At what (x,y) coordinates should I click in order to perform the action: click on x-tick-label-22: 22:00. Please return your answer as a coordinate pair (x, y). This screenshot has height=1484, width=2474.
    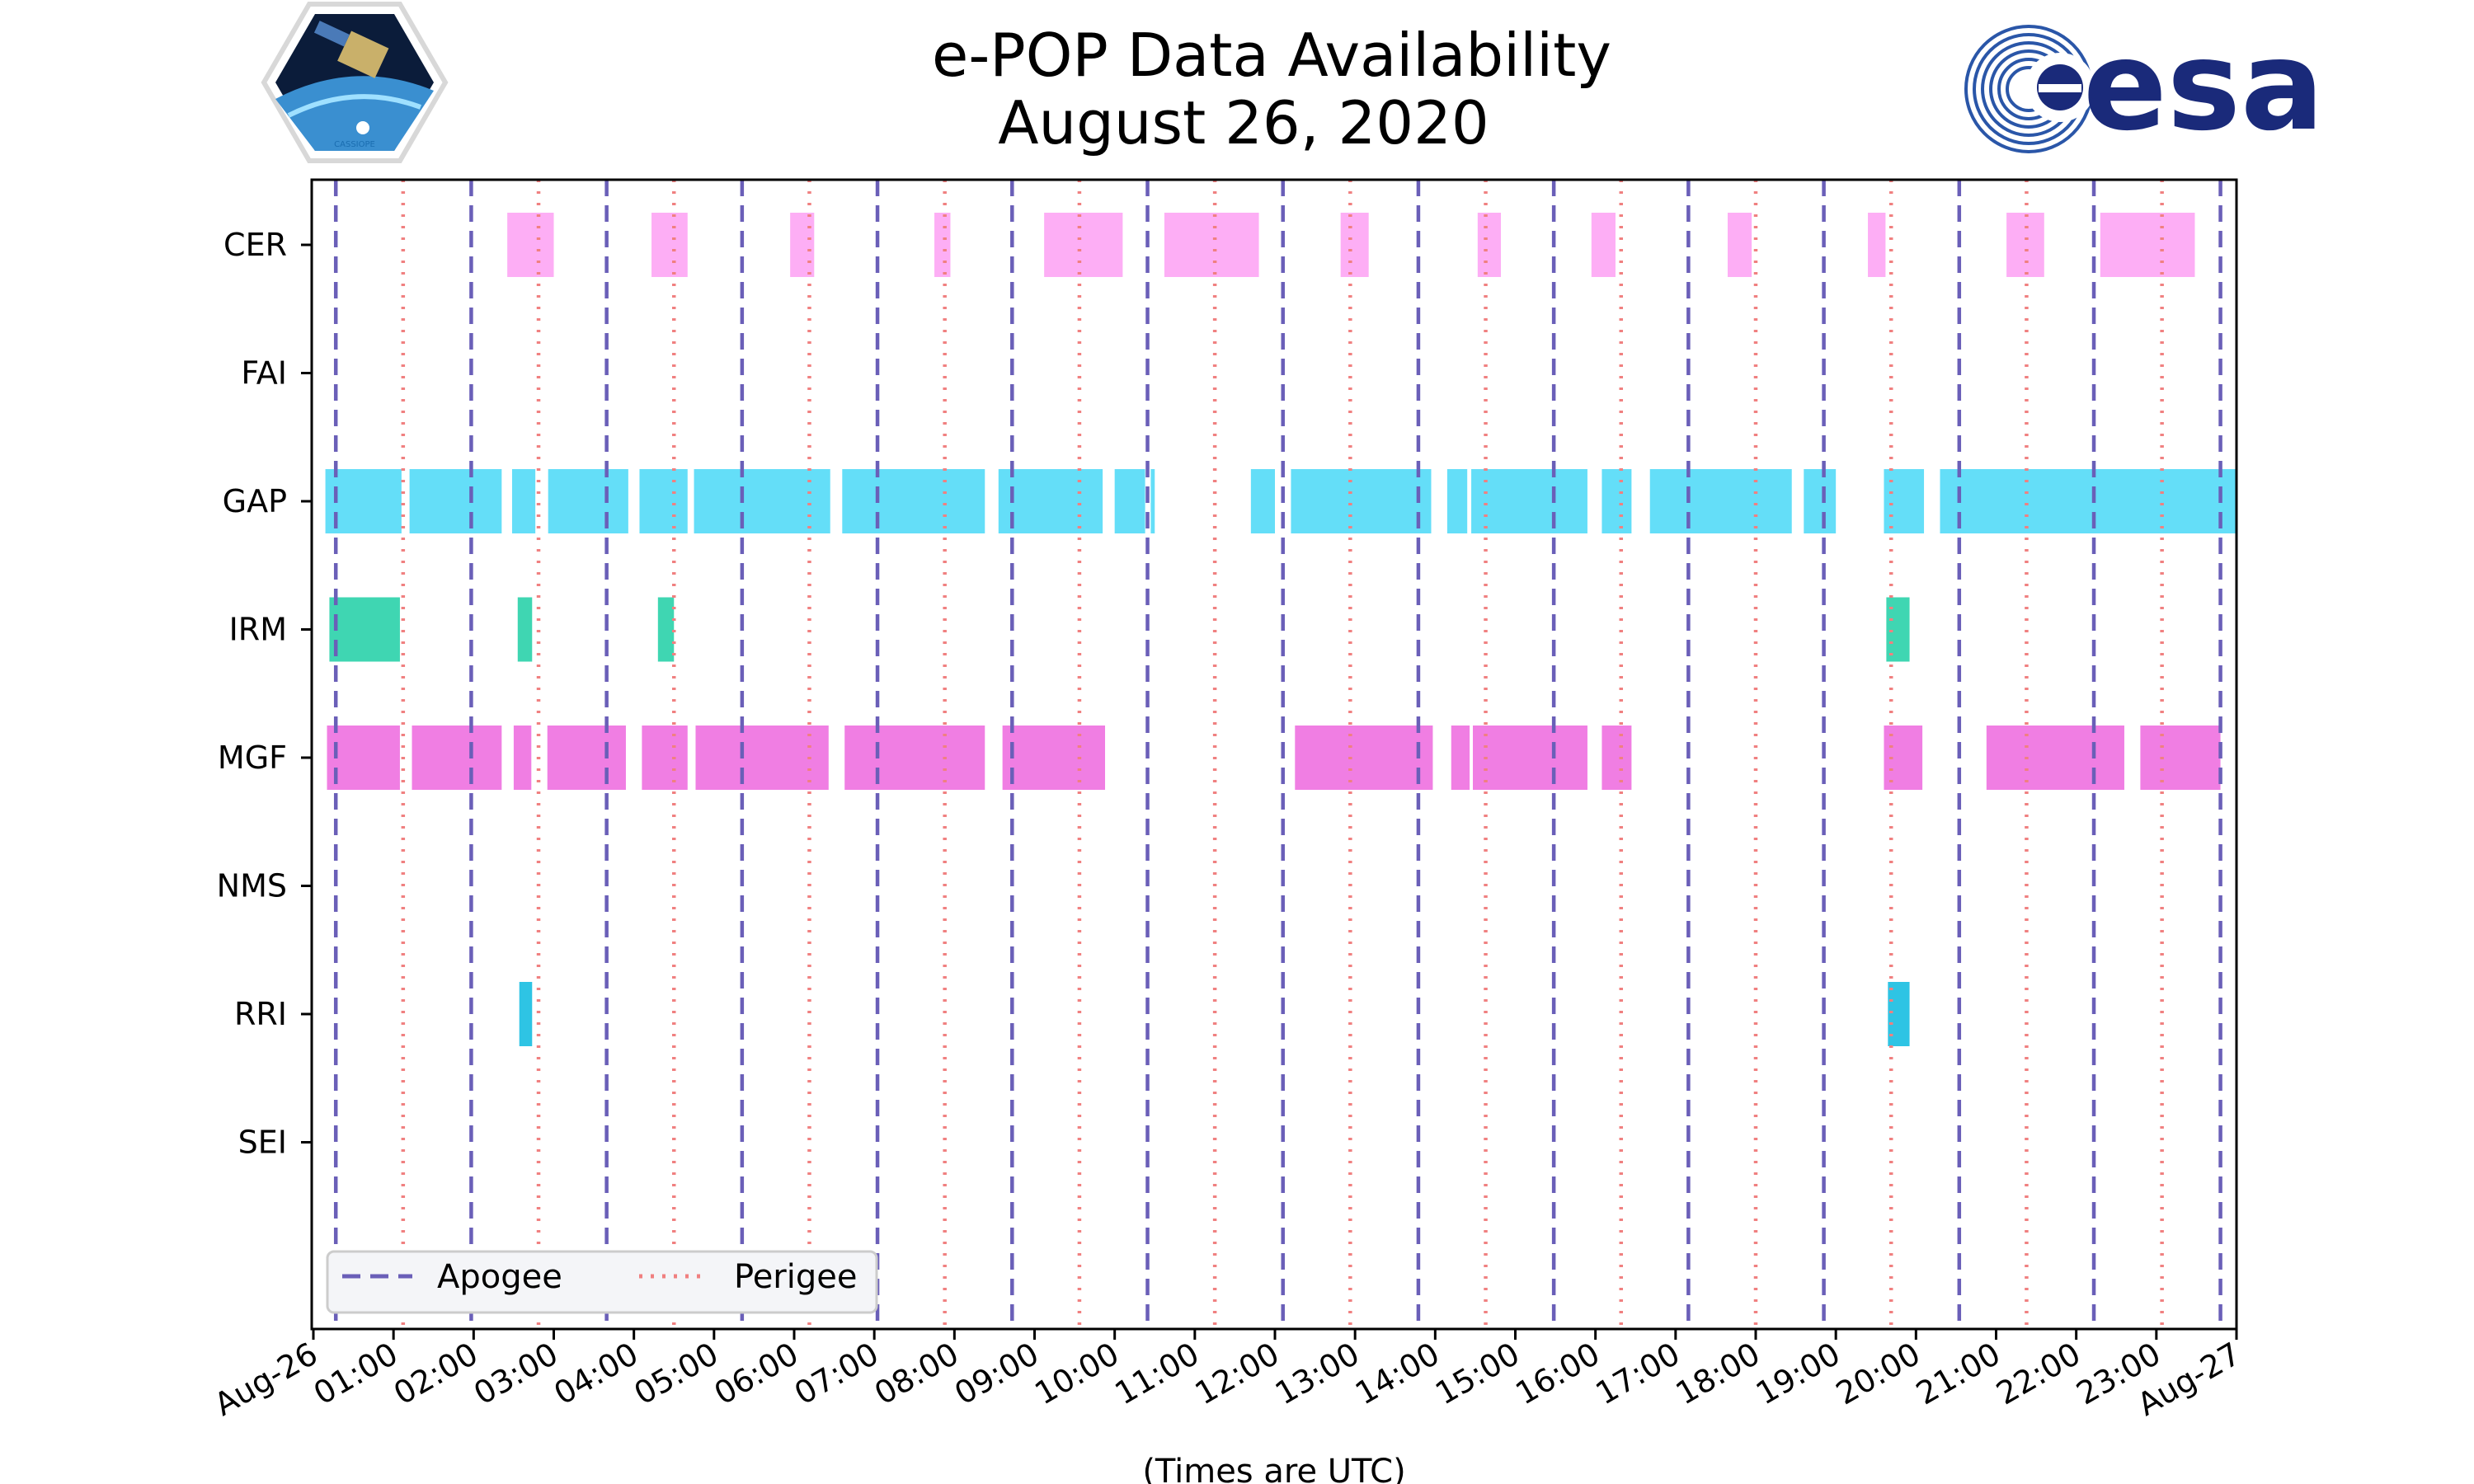
    Looking at the image, I should click on (2038, 1374).